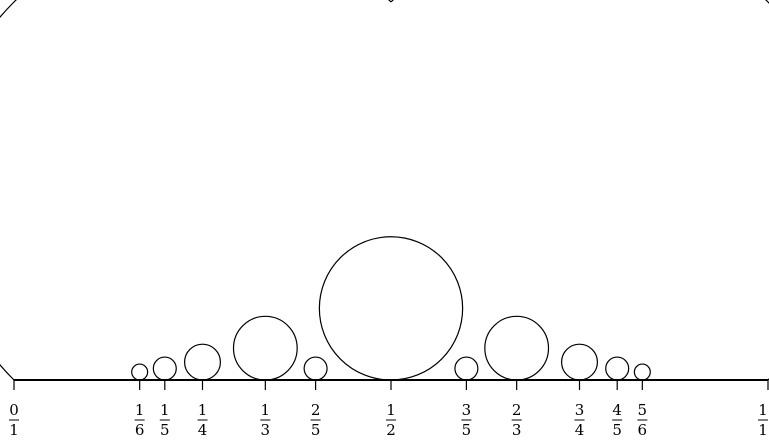  Describe the element at coordinates (315, 420) in the screenshot. I see `fraction-label-2-5: 25` at that location.